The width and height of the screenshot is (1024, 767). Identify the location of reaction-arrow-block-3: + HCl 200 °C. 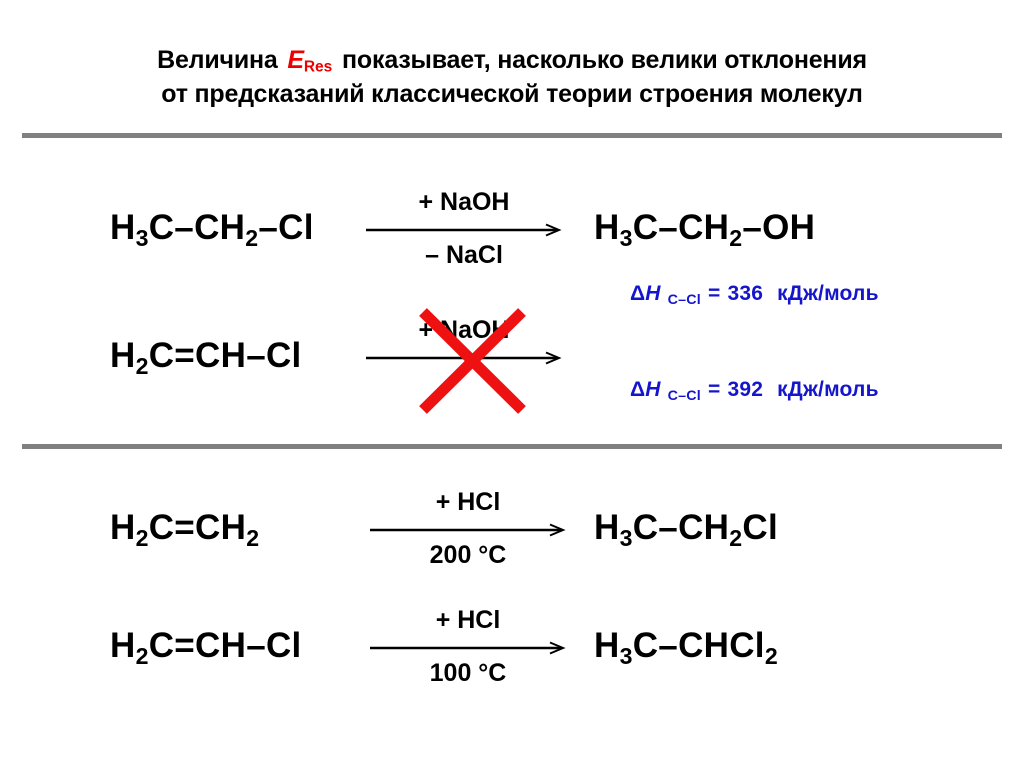
(468, 530).